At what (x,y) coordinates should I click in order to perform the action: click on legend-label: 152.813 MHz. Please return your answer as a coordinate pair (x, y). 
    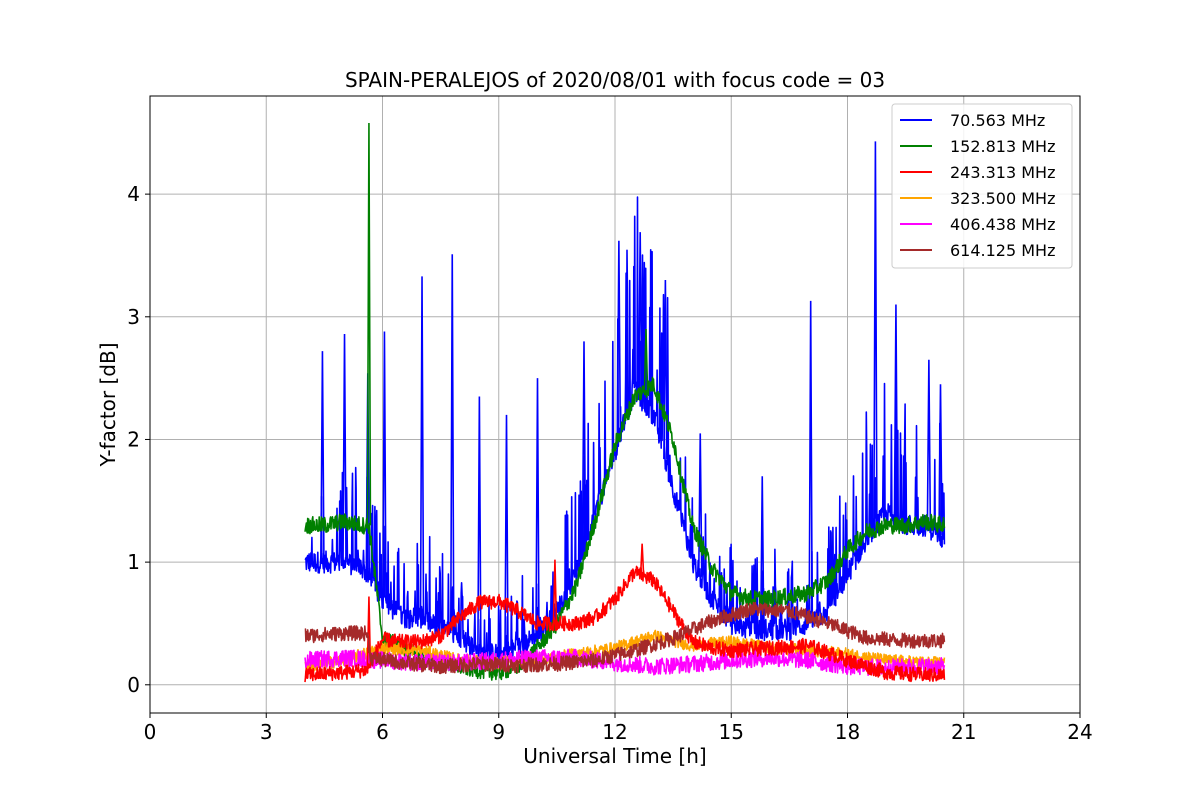
    Looking at the image, I should click on (1002, 146).